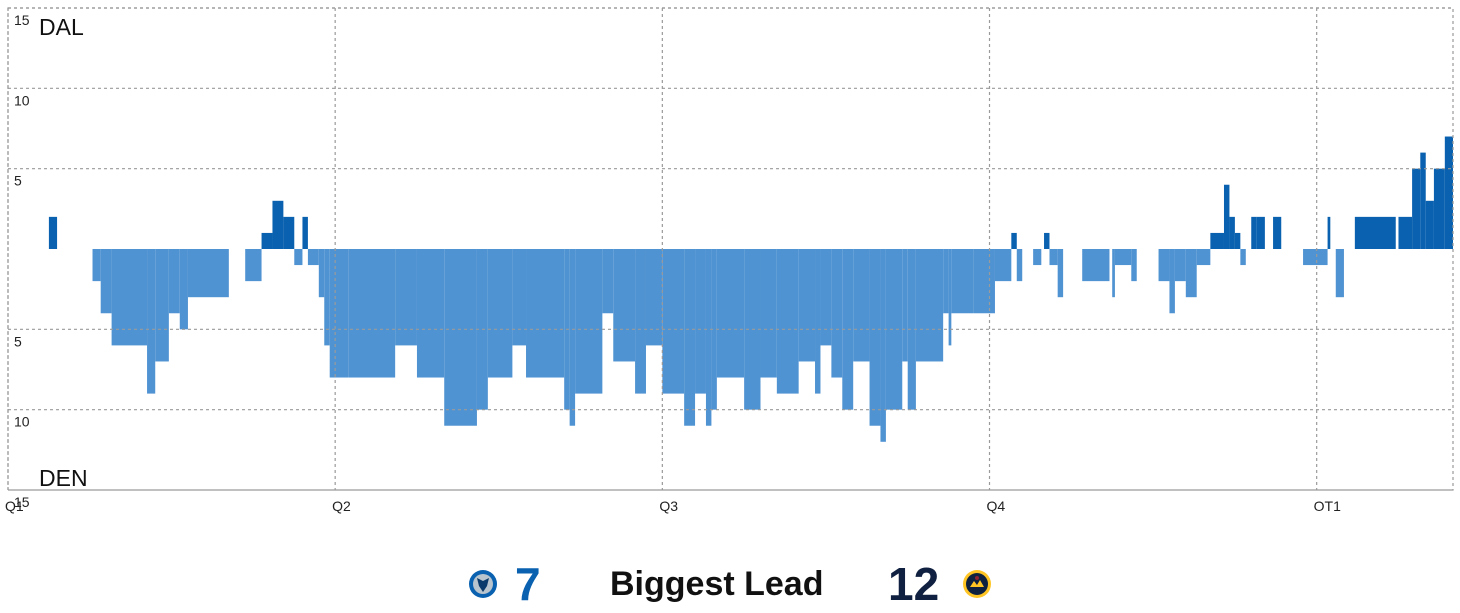  What do you see at coordinates (668, 506) in the screenshot?
I see `x-tick-label-2: Q3` at bounding box center [668, 506].